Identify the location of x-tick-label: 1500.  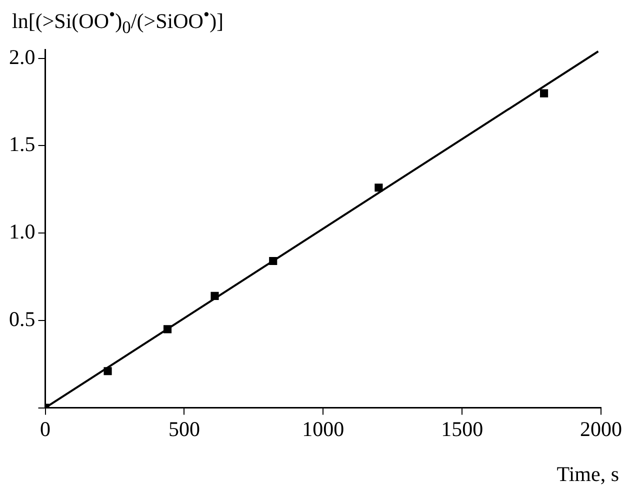
(462, 428).